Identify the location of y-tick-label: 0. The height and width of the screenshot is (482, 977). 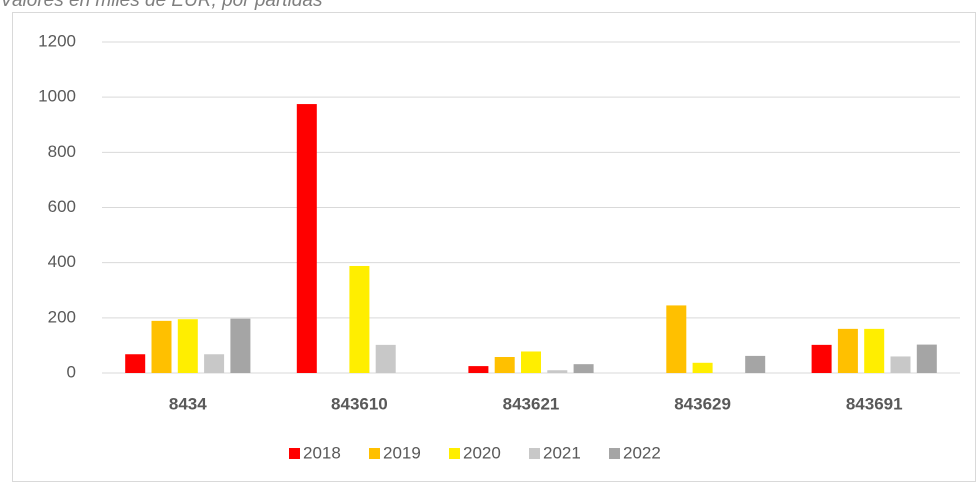
(71, 371).